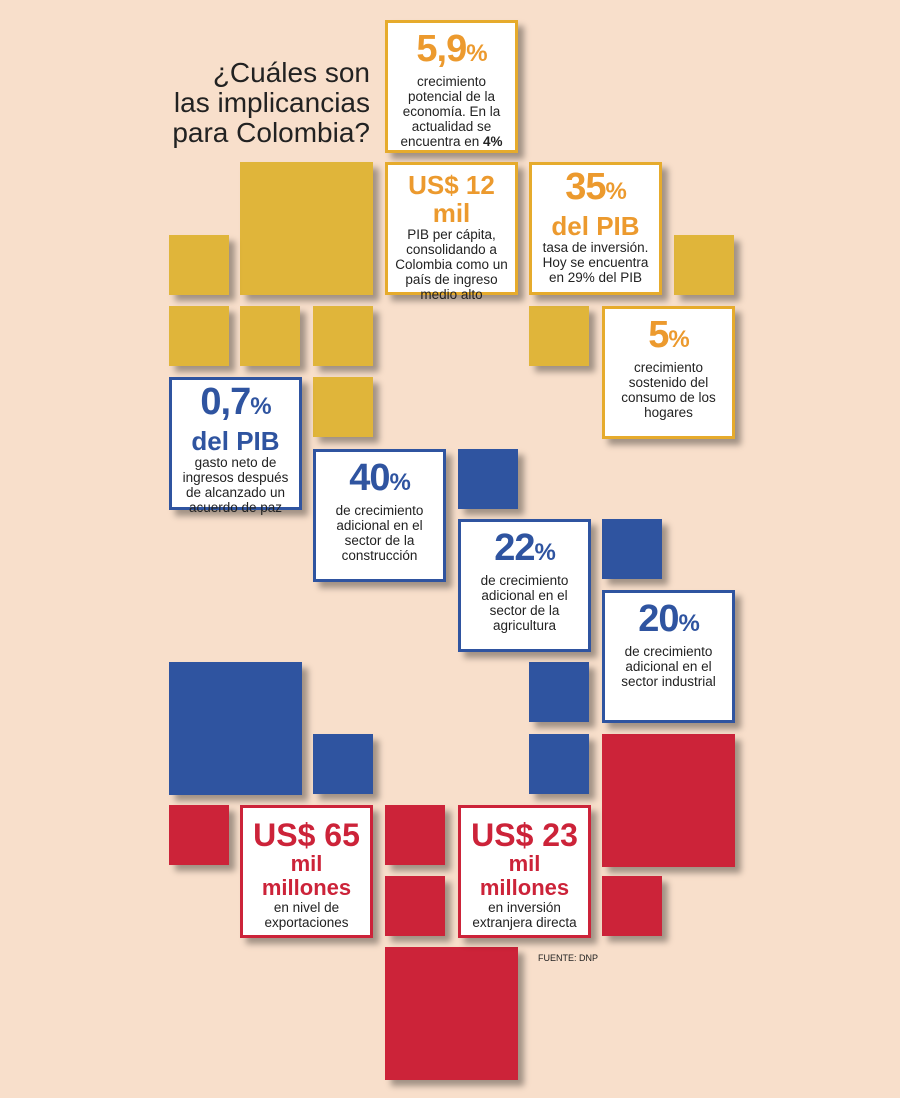 The image size is (900, 1098). Describe the element at coordinates (235, 441) in the screenshot. I see `card-peace-sub: del PIB` at that location.